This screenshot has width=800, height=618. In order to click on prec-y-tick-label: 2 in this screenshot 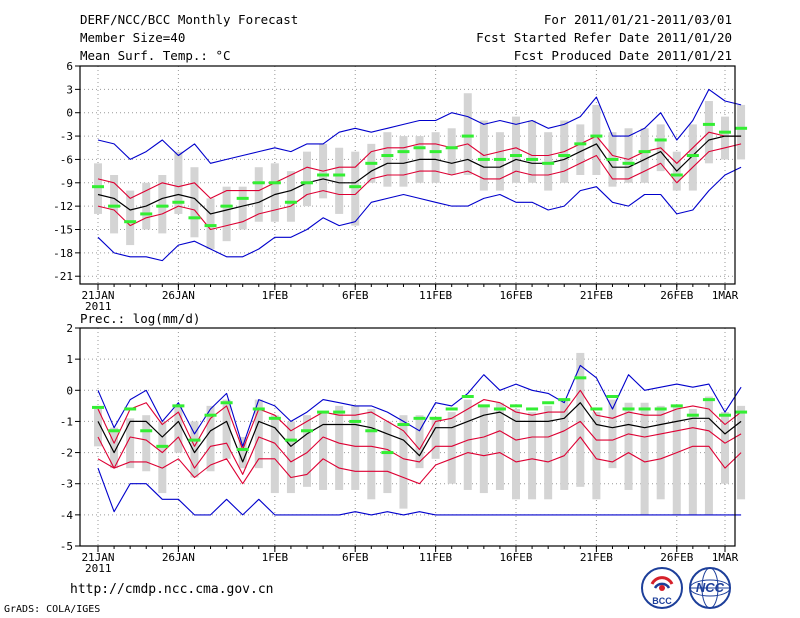, I will do `click(69, 328)`.